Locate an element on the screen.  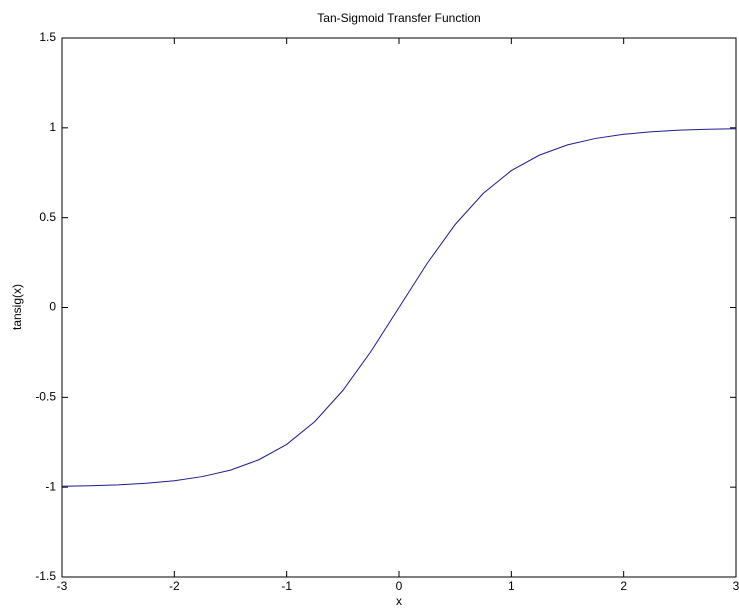
x-tick-label: -3 is located at coordinates (62, 586).